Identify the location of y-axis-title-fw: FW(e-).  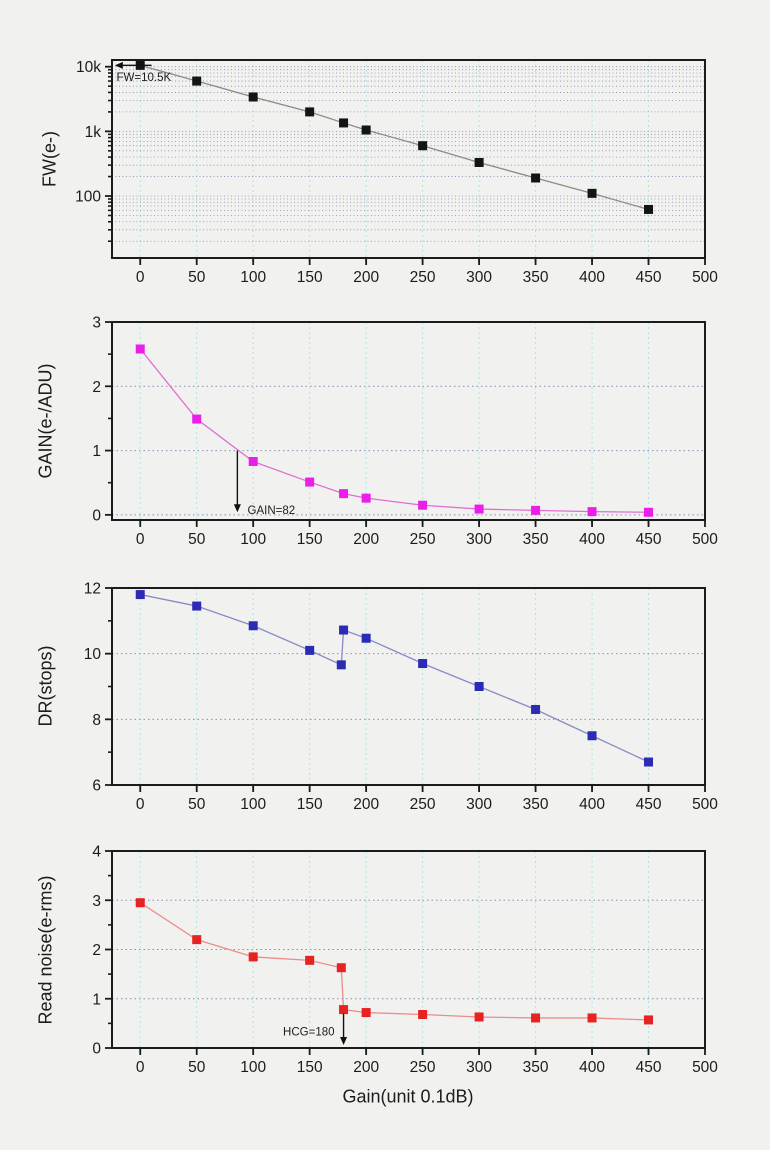
(49, 159).